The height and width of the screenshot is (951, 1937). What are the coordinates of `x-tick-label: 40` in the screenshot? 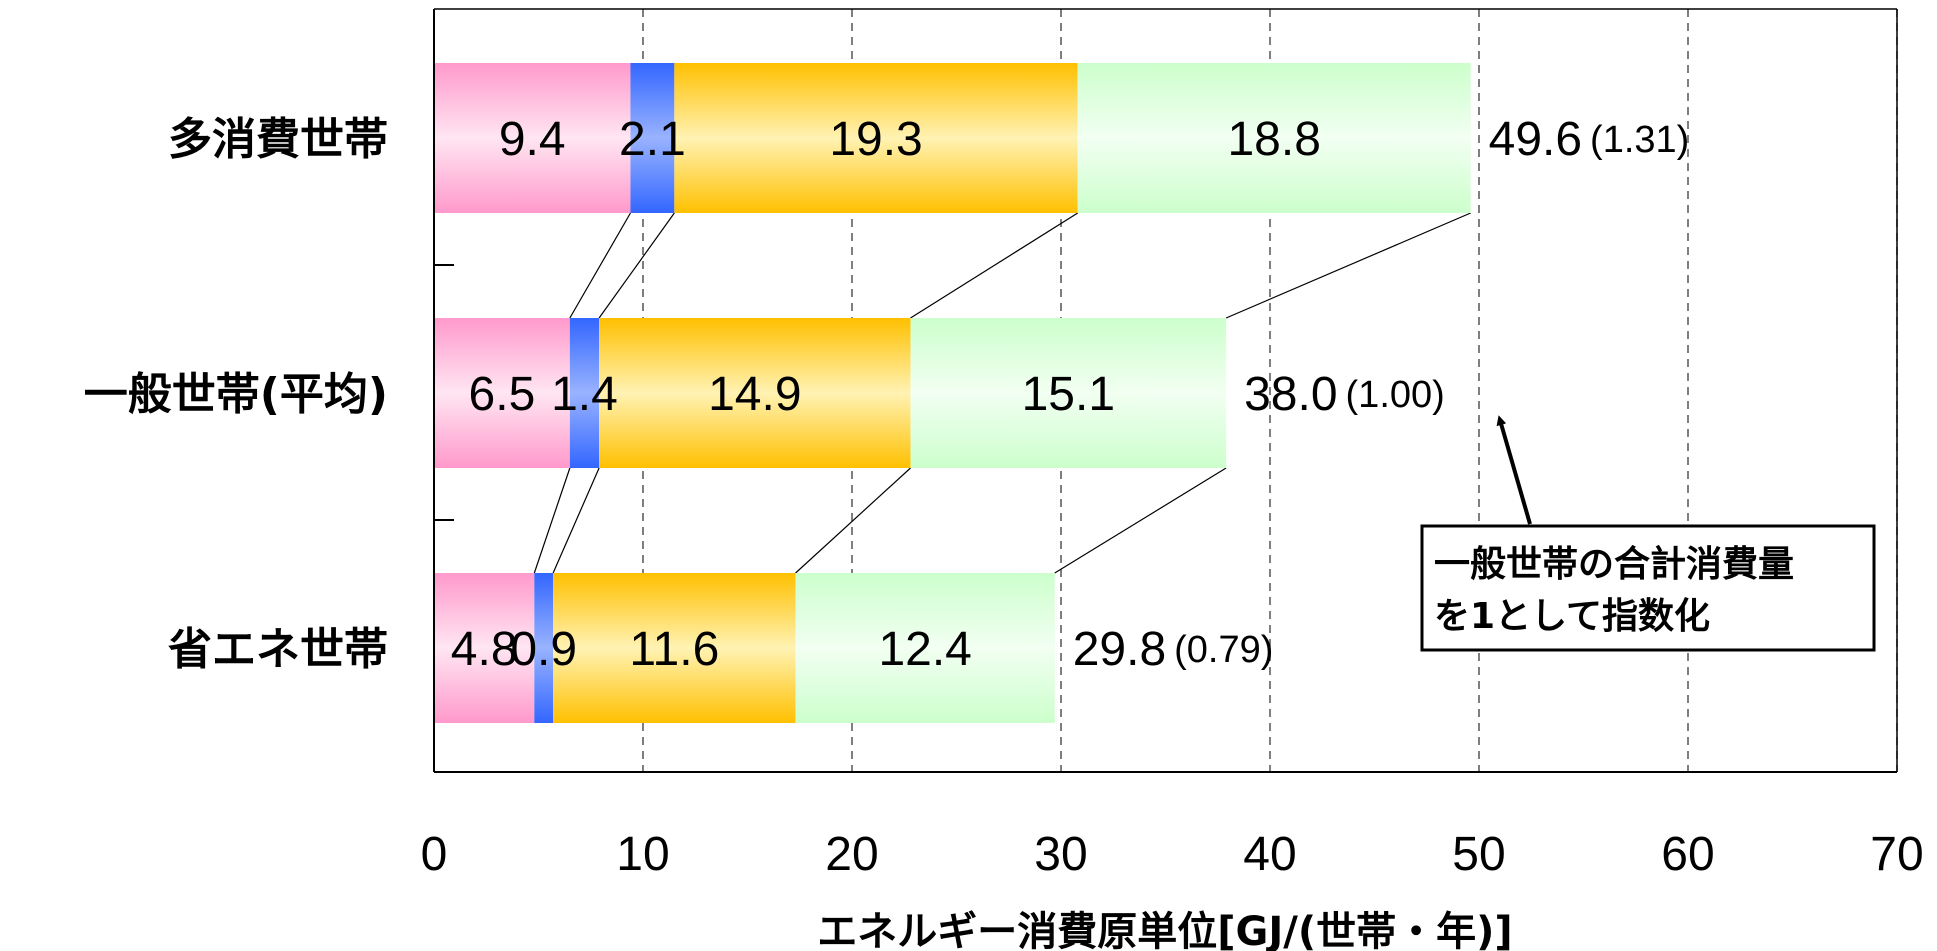 It's located at (1269, 854).